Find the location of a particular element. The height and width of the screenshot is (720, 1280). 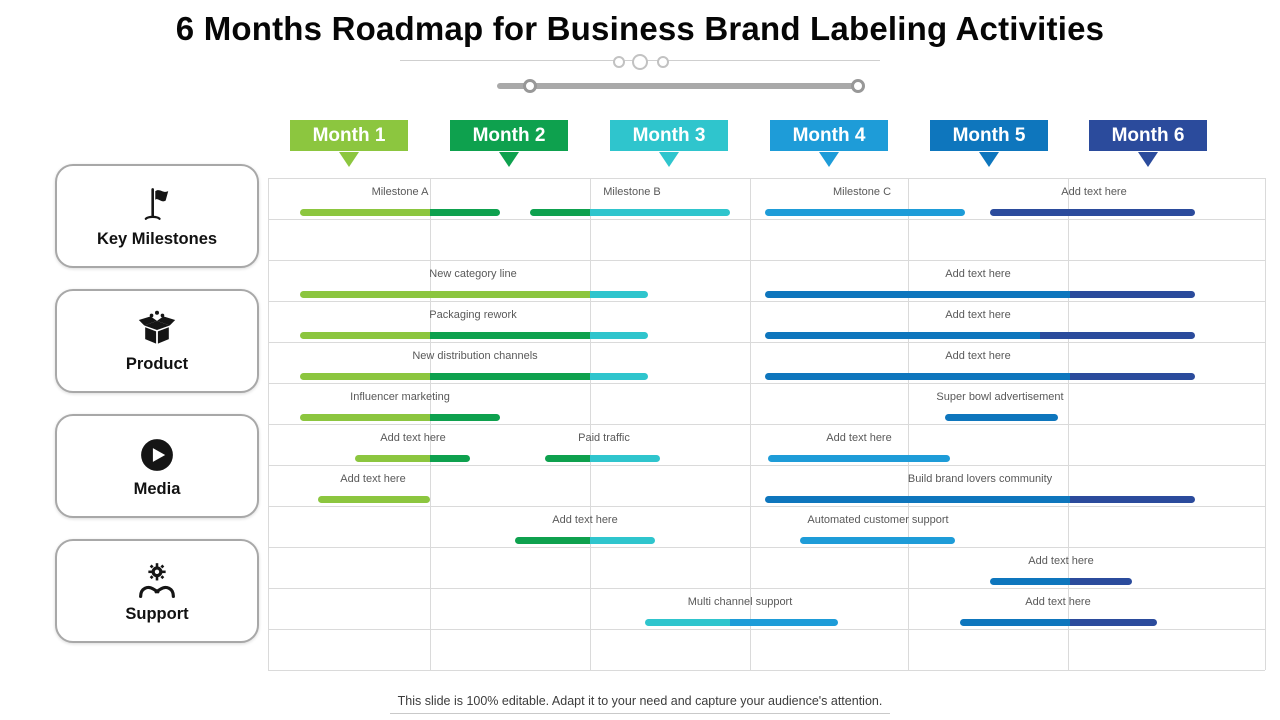

category-label: Support is located at coordinates (157, 614).